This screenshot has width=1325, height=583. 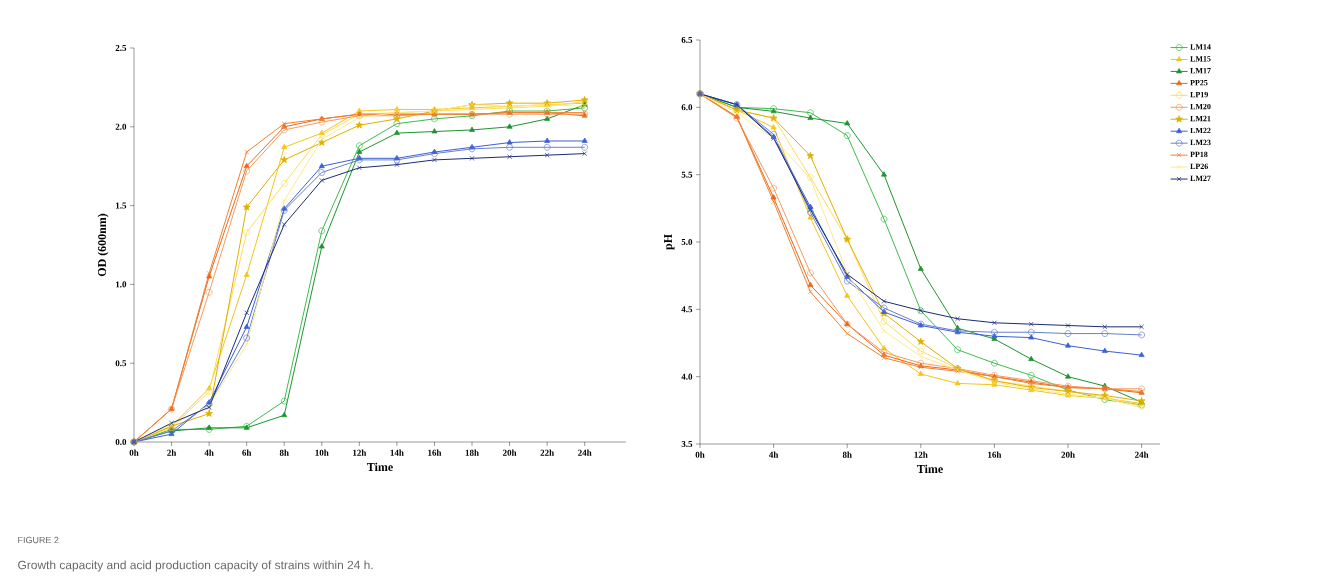 What do you see at coordinates (687, 376) in the screenshot?
I see `y-tick-label: 4.0` at bounding box center [687, 376].